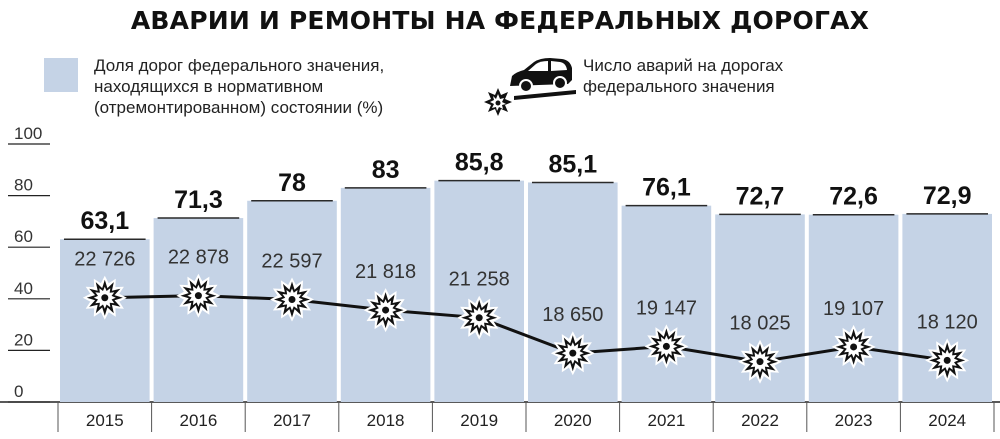 The width and height of the screenshot is (1000, 439). What do you see at coordinates (500, 20) in the screenshot?
I see `chart-title: АВАРИИ И РЕМОНТЫ НА ФЕДЕРАЛЬНЫХ ДОРОГАХ` at bounding box center [500, 20].